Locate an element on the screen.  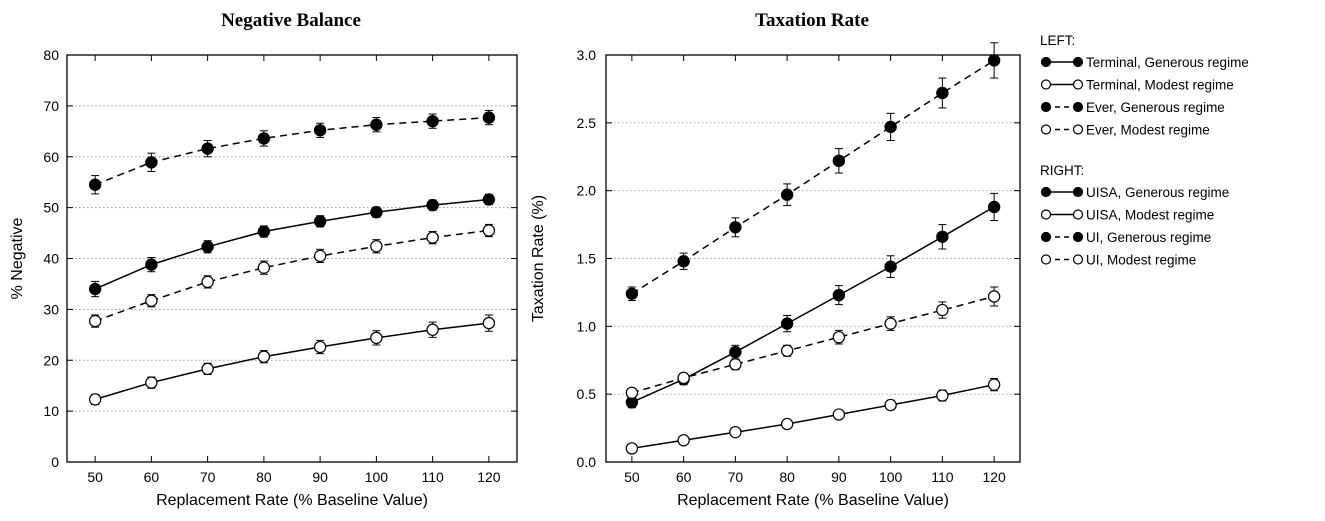
legend-header: LEFT: is located at coordinates (1057, 40).